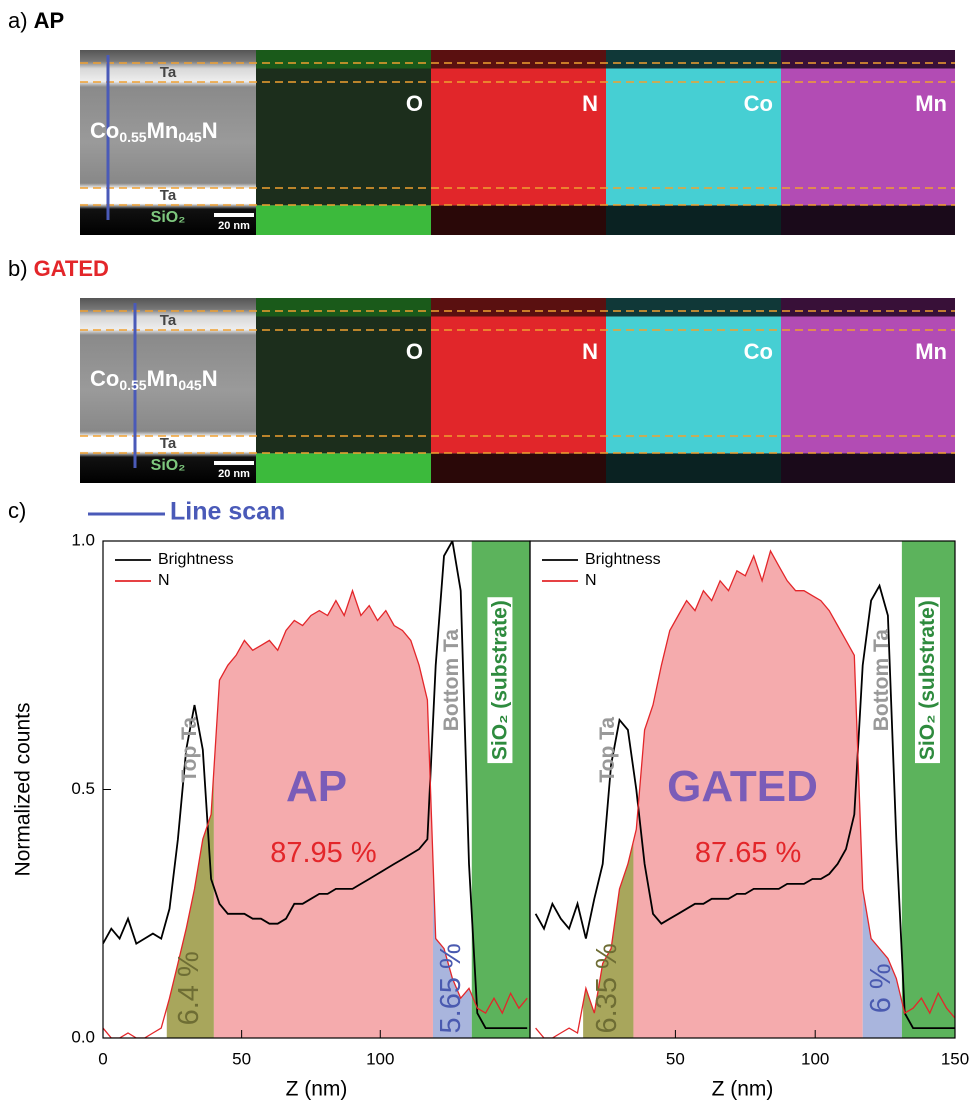 Image resolution: width=971 pixels, height=1107 pixels. I want to click on y-axis-title: Normalized counts, so click(23, 790).